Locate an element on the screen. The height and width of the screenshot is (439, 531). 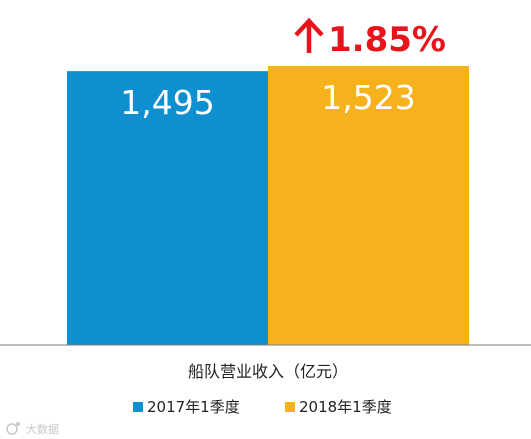
watermark: 大数据 is located at coordinates (32, 429).